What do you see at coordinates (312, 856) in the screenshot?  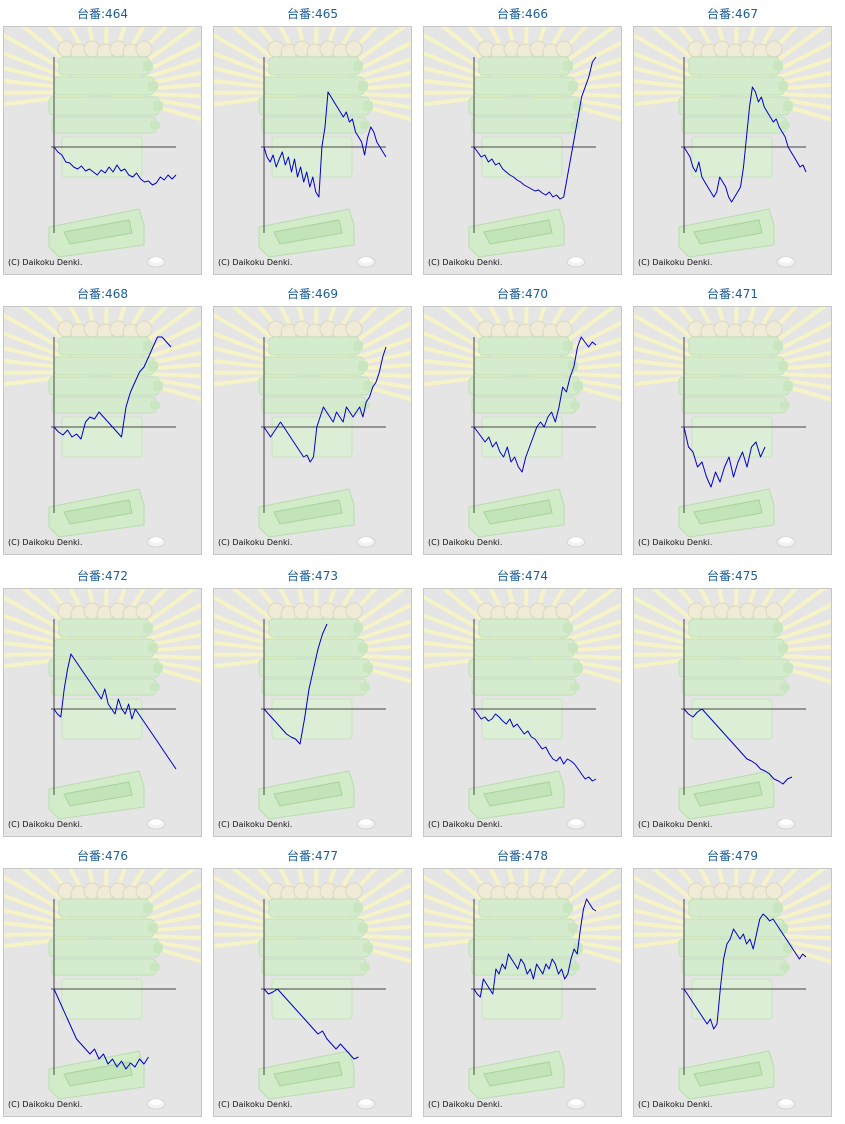 I see `machine-number-title: 台番:477` at bounding box center [312, 856].